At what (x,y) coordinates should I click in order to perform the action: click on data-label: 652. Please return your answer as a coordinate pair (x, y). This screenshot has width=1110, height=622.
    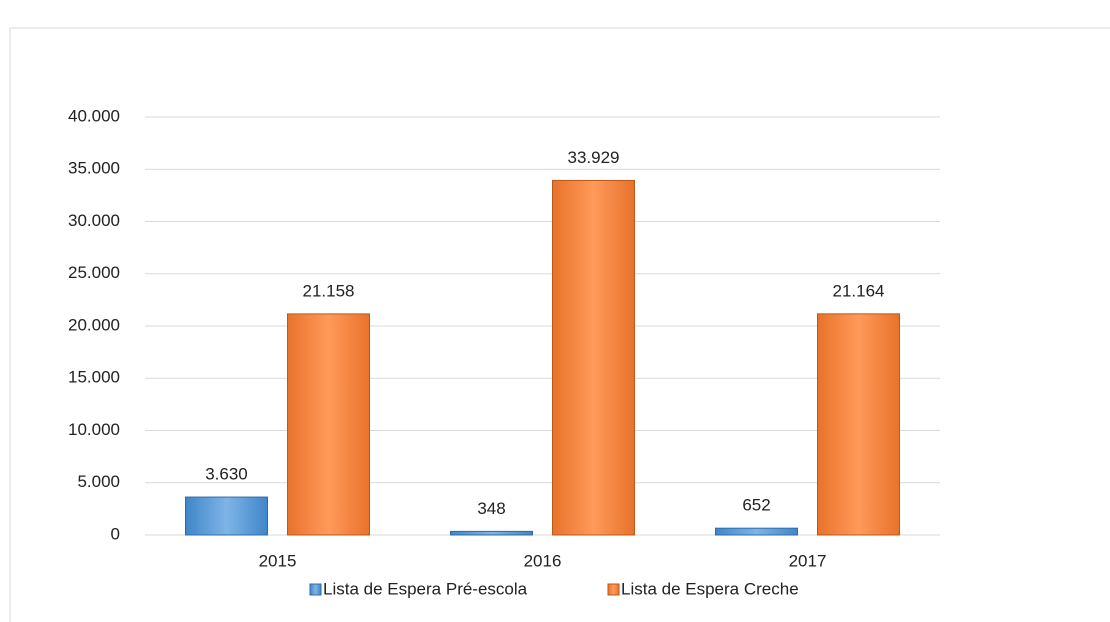
    Looking at the image, I should click on (756, 505).